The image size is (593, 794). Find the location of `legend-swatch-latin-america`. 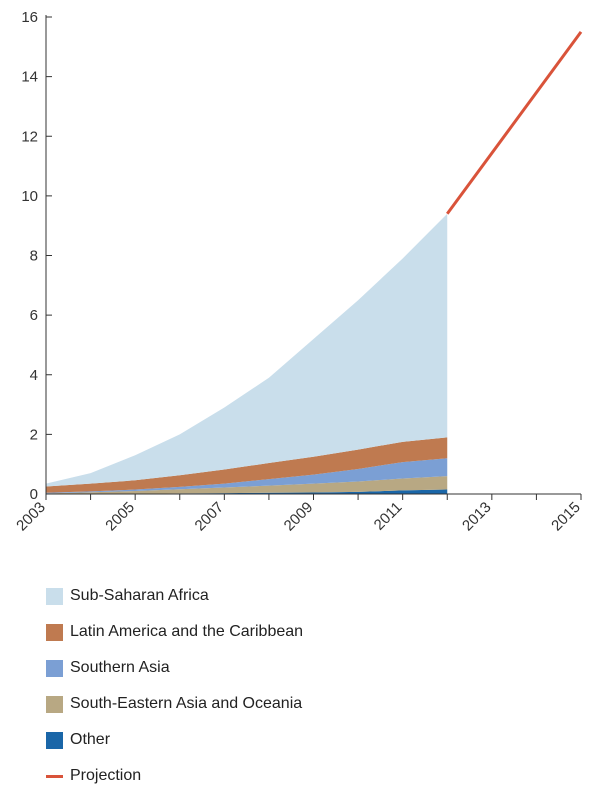

legend-swatch-latin-america is located at coordinates (54, 632).